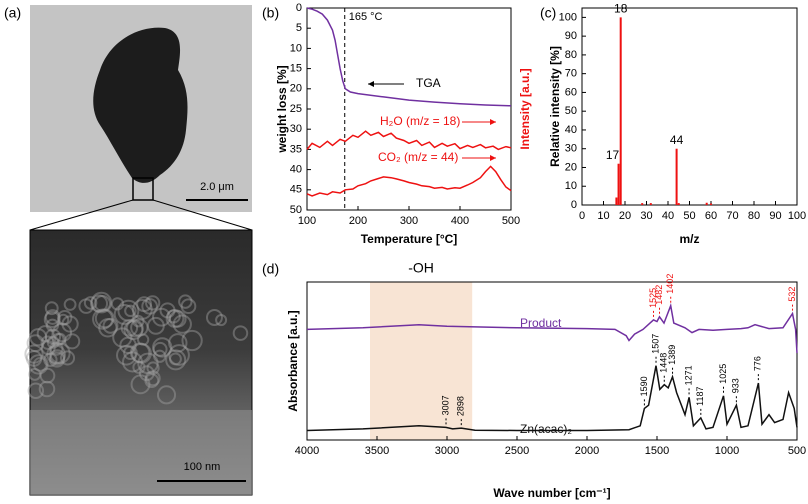  I want to click on arrow-head, so click(371, 84).